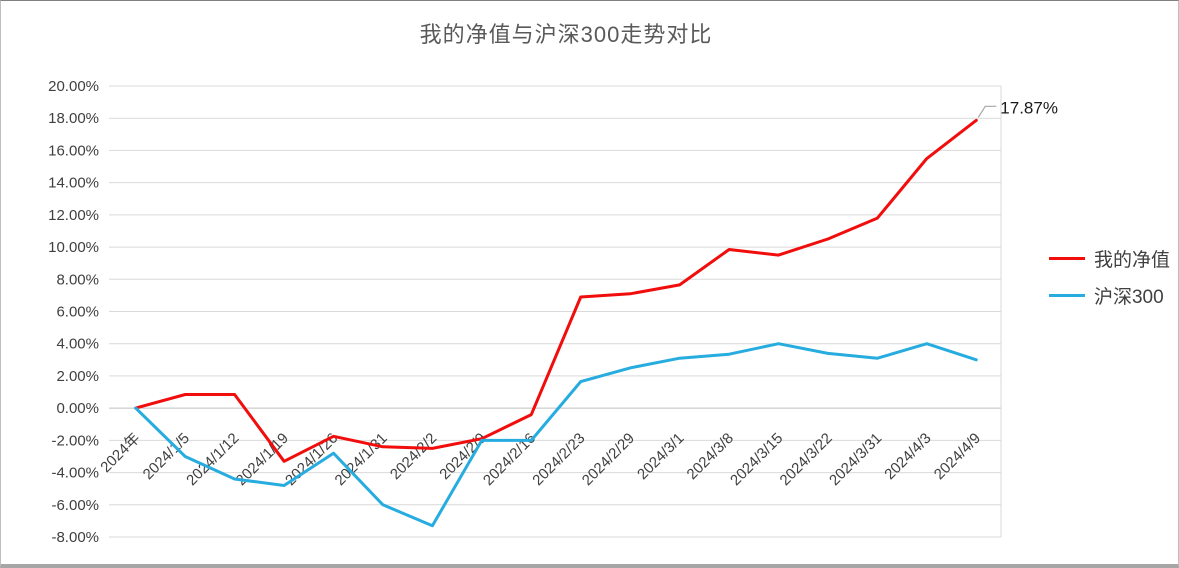 Image resolution: width=1179 pixels, height=568 pixels. I want to click on x-tick-label: 2024/2/2, so click(413, 456).